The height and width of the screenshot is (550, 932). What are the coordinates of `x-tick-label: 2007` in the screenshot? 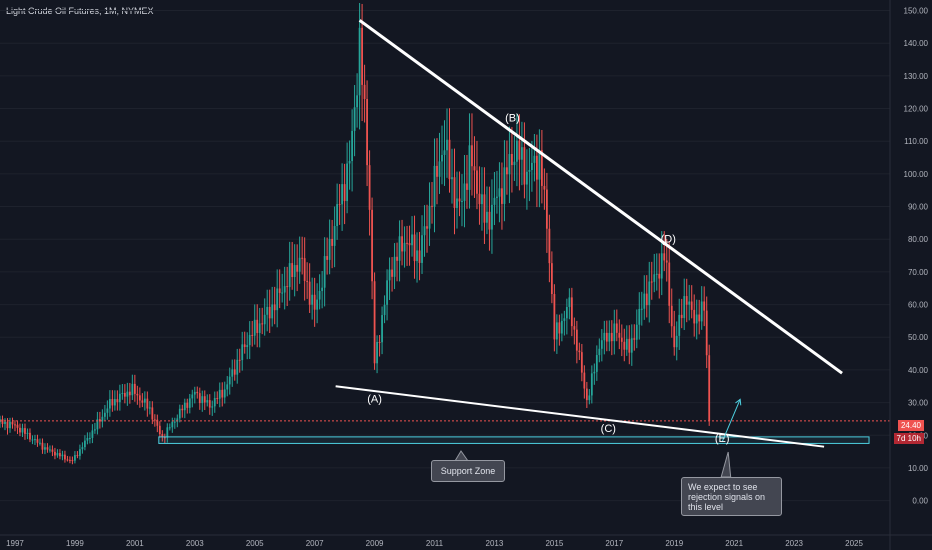 It's located at (315, 543).